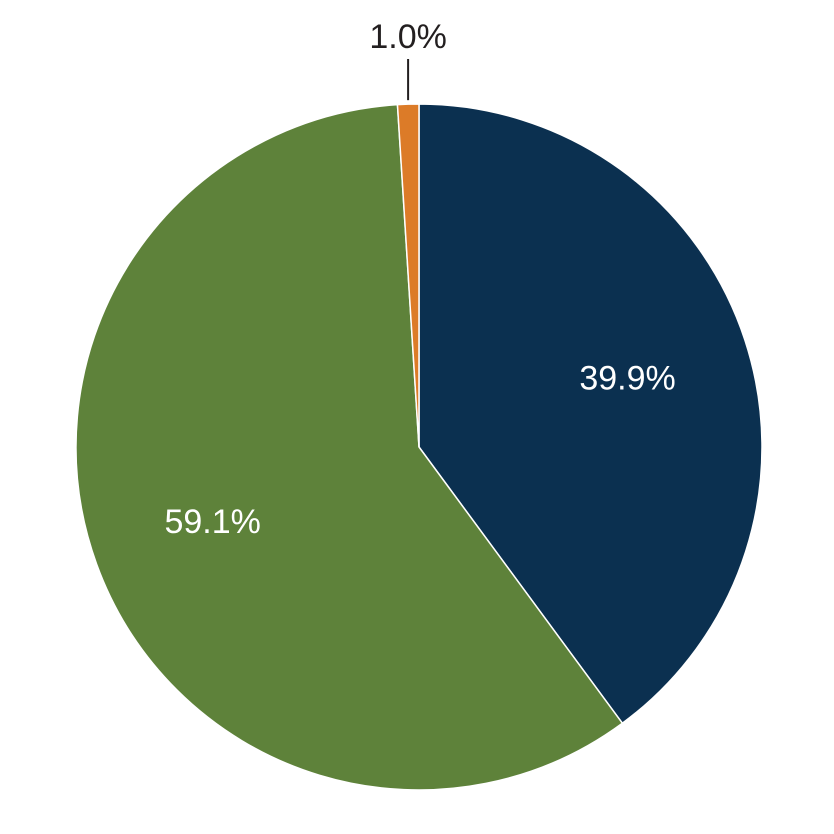 The width and height of the screenshot is (834, 834). I want to click on slice-label-0: 39.9%, so click(627, 379).